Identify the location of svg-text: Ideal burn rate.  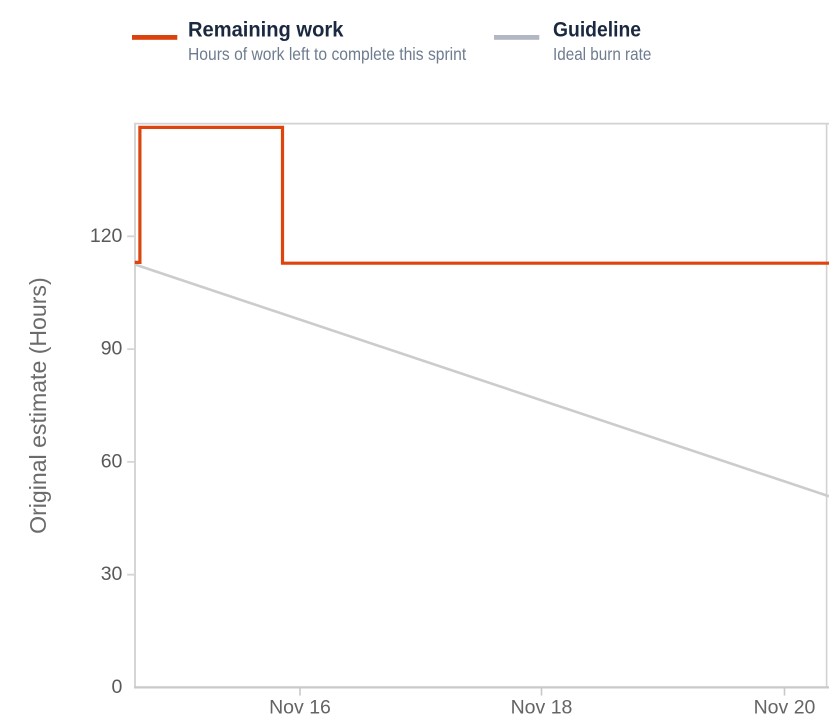
(602, 54).